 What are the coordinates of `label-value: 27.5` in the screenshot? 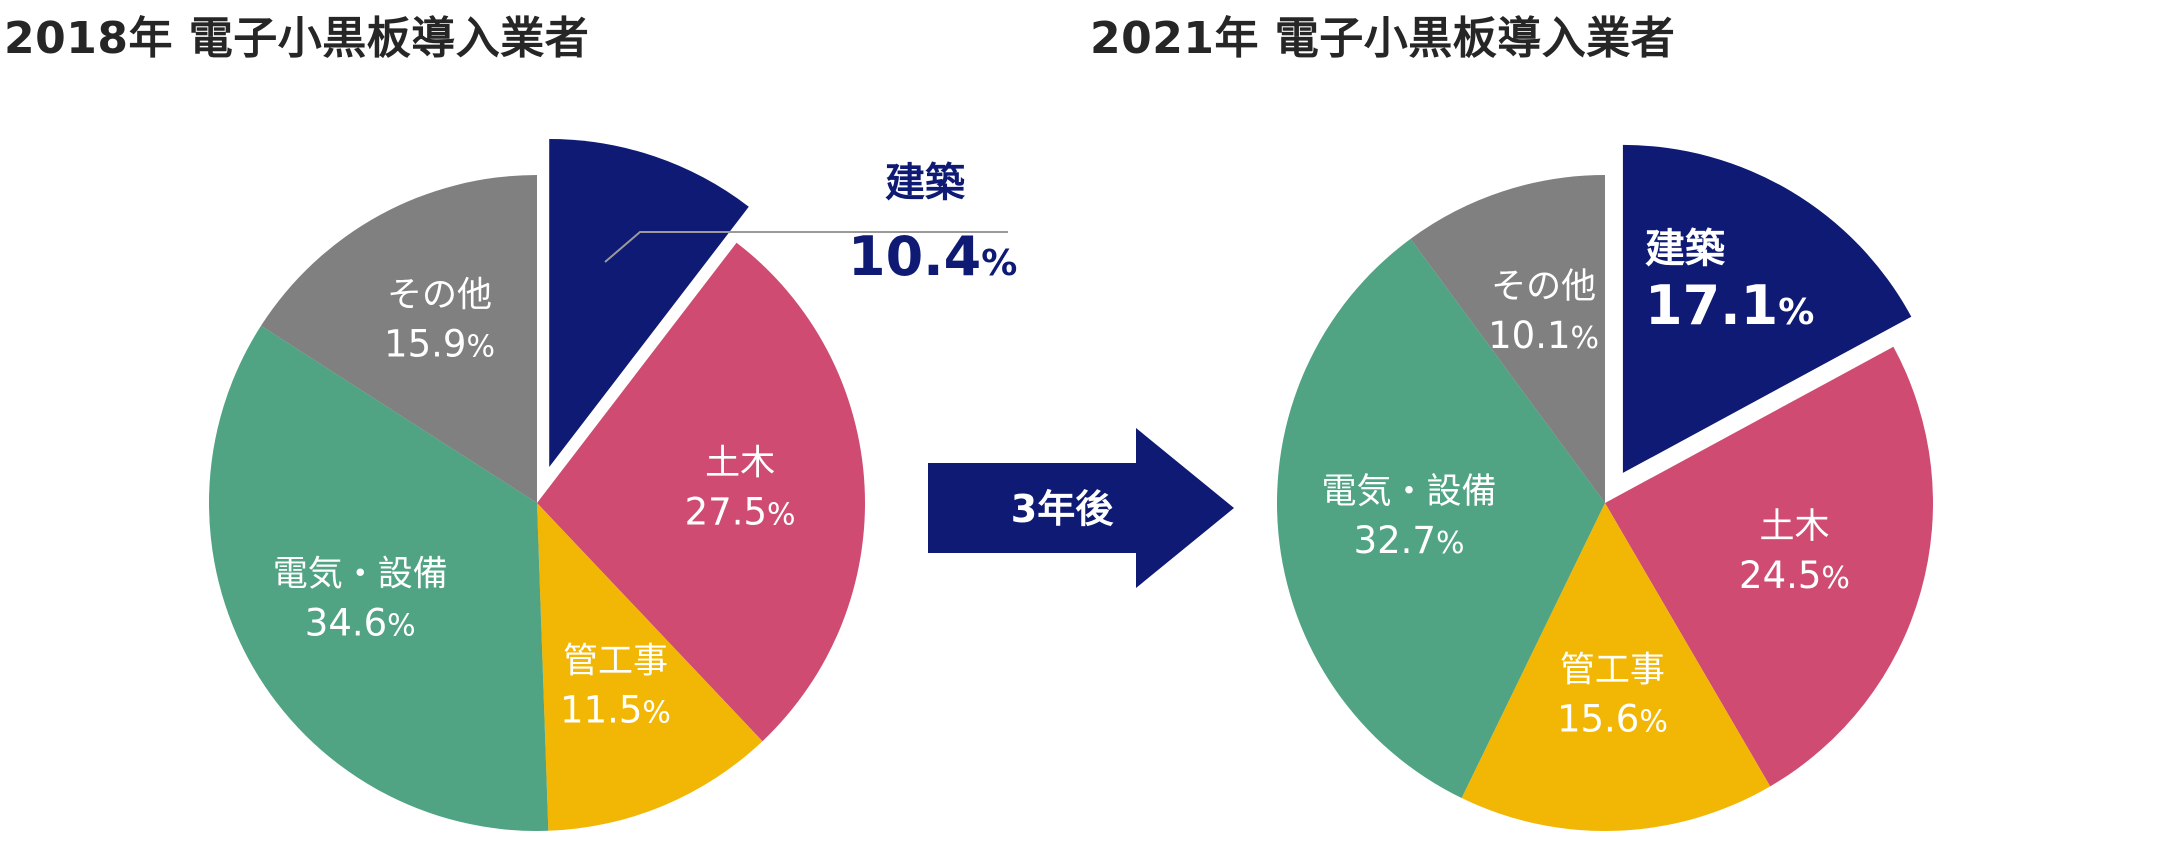 It's located at (726, 511).